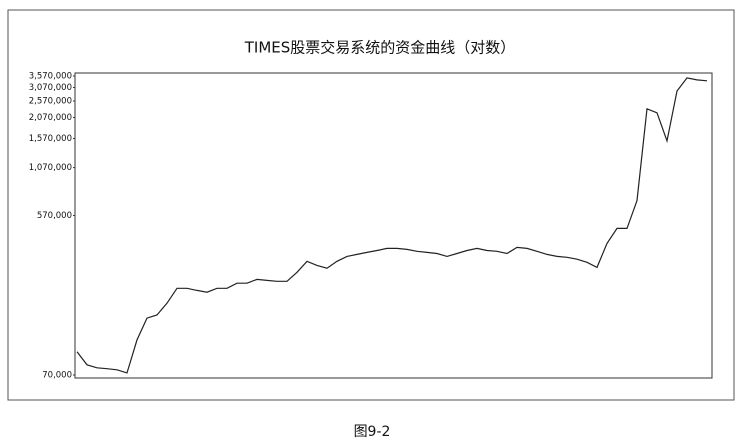 Image resolution: width=744 pixels, height=442 pixels. Describe the element at coordinates (50, 168) in the screenshot. I see `y-tick-label: 1,070,000` at that location.